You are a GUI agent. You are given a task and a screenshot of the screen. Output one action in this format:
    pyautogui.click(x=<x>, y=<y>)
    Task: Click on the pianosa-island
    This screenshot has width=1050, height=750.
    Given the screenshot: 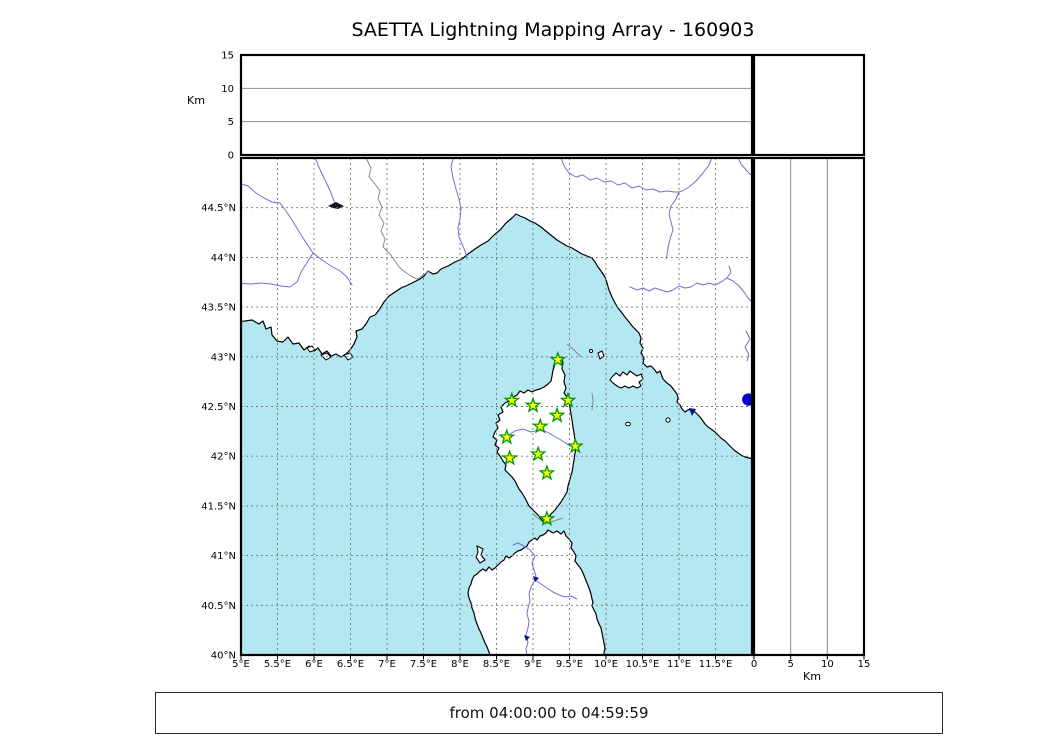 What is the action you would take?
    pyautogui.click(x=628, y=424)
    